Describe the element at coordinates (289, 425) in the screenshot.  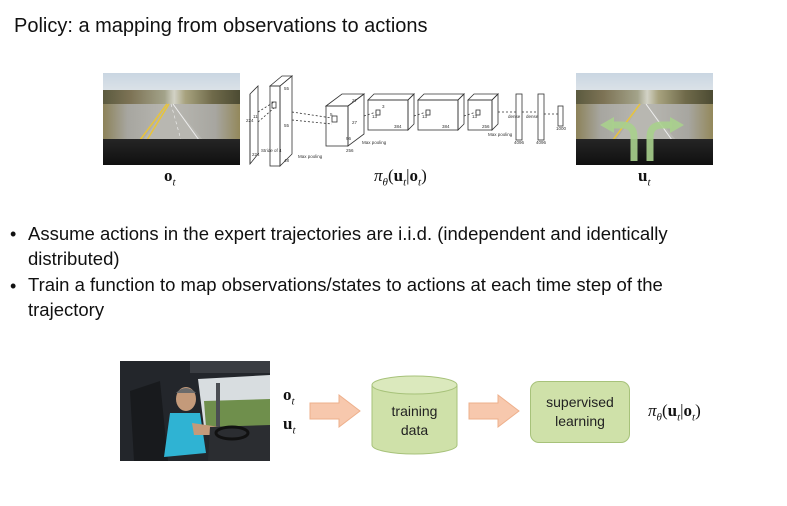
I see `bottom-action-label: ut` at that location.